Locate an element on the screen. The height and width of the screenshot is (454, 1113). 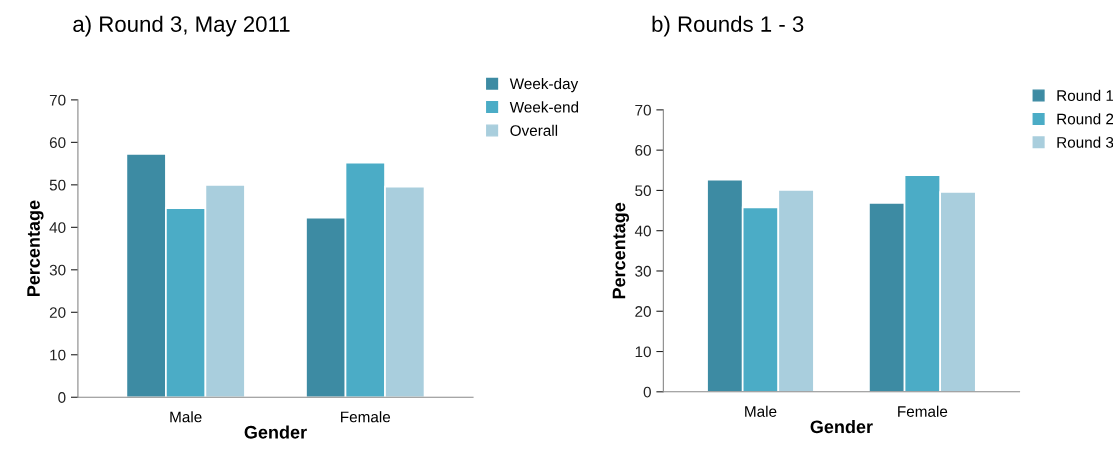
chart-title: a) Round 3, May 2011 is located at coordinates (181, 26).